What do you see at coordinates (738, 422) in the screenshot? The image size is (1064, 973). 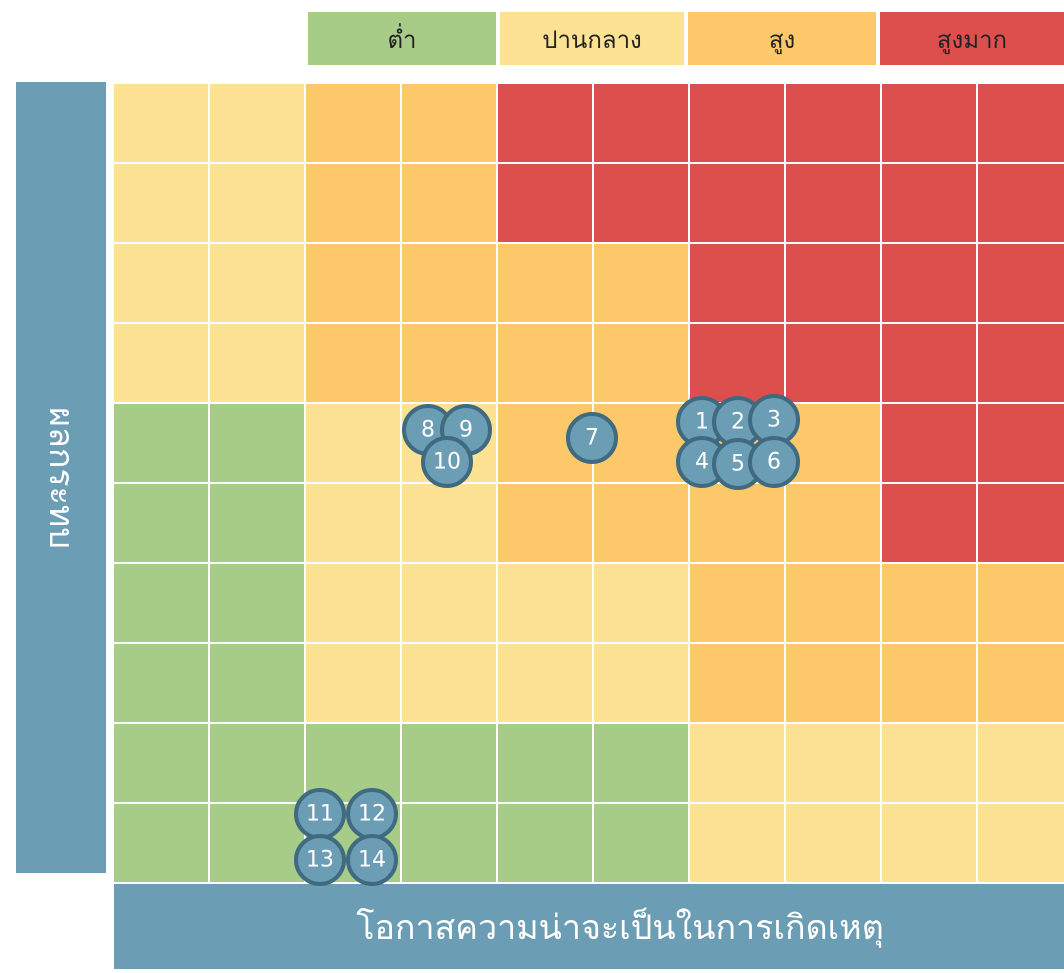 I see `marker-label: 2` at bounding box center [738, 422].